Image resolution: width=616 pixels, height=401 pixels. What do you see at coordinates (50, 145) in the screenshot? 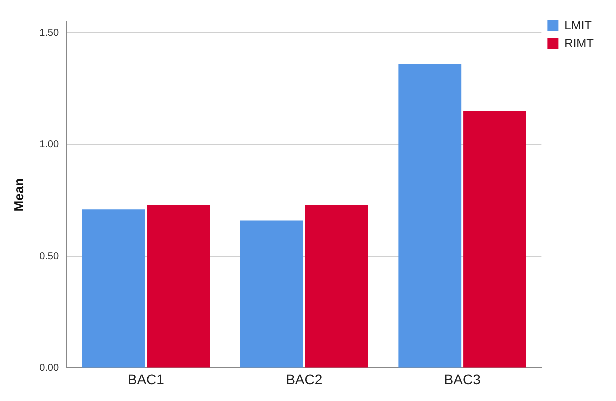
I see `y-tick-label: 1.00` at bounding box center [50, 145].